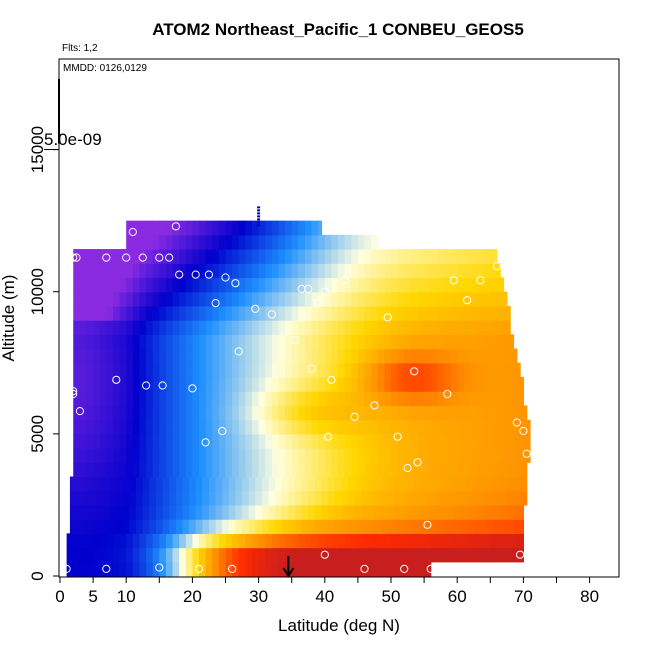 This screenshot has height=650, width=650. Describe the element at coordinates (37, 149) in the screenshot. I see `y-tick-label: 15000` at that location.